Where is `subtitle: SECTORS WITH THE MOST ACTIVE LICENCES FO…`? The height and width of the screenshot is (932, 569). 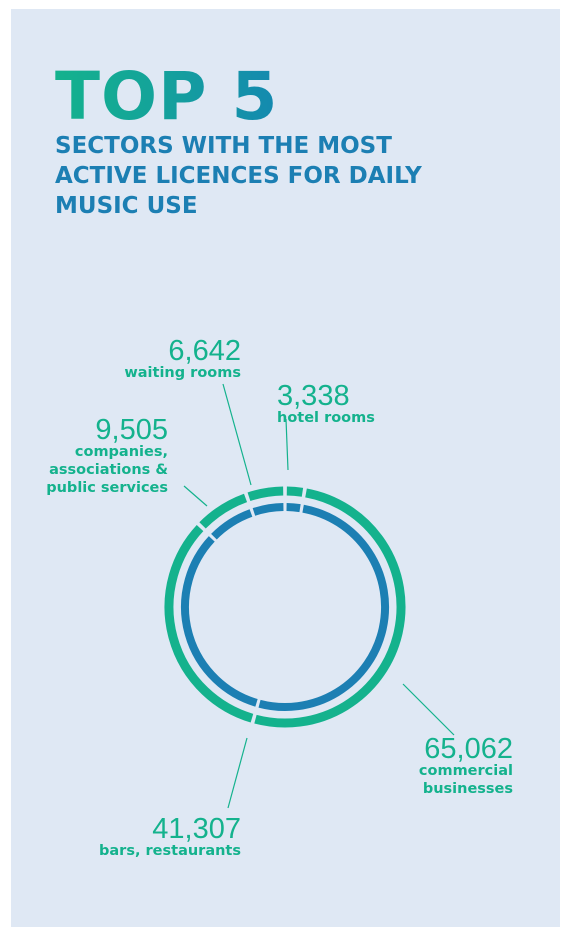
subtitle: SECTORS WITH THE MOST ACTIVE LICENCES FO… is located at coordinates (295, 176).